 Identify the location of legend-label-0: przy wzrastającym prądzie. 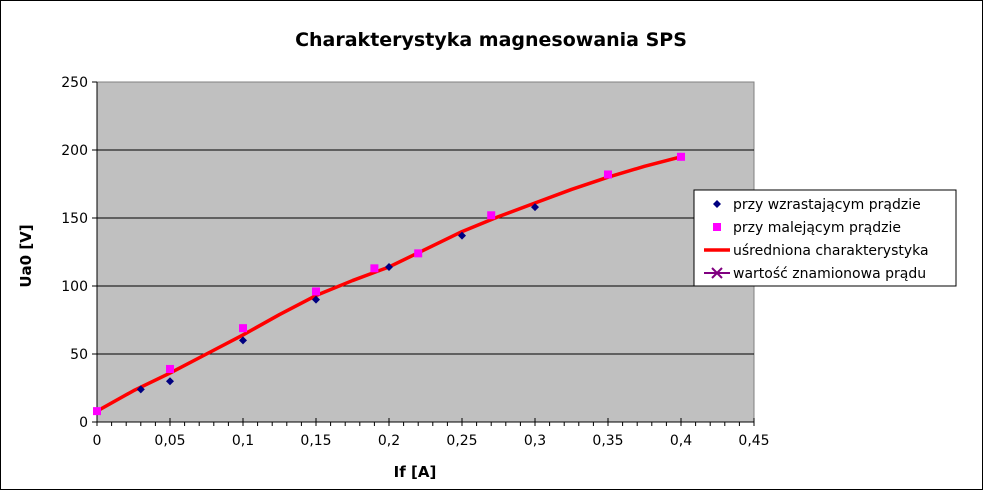
(827, 205).